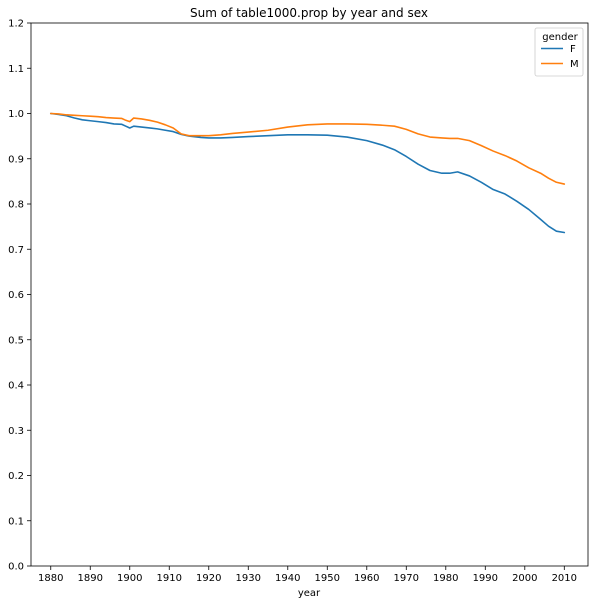 This screenshot has height=604, width=595. I want to click on y-tick-label: 0.2, so click(16, 476).